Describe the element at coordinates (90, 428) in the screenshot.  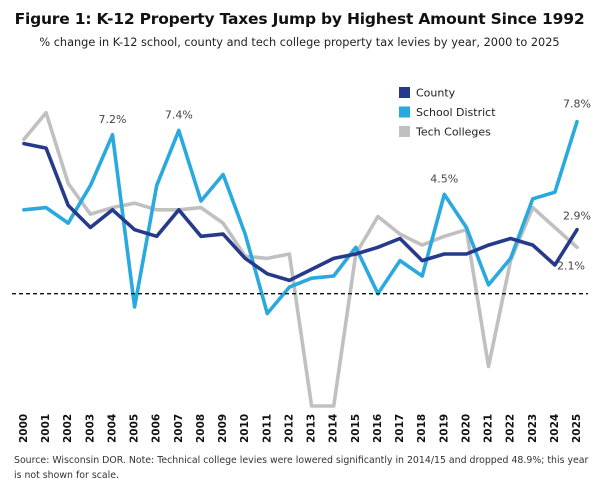
I see `x-tick-2003: 2003` at that location.